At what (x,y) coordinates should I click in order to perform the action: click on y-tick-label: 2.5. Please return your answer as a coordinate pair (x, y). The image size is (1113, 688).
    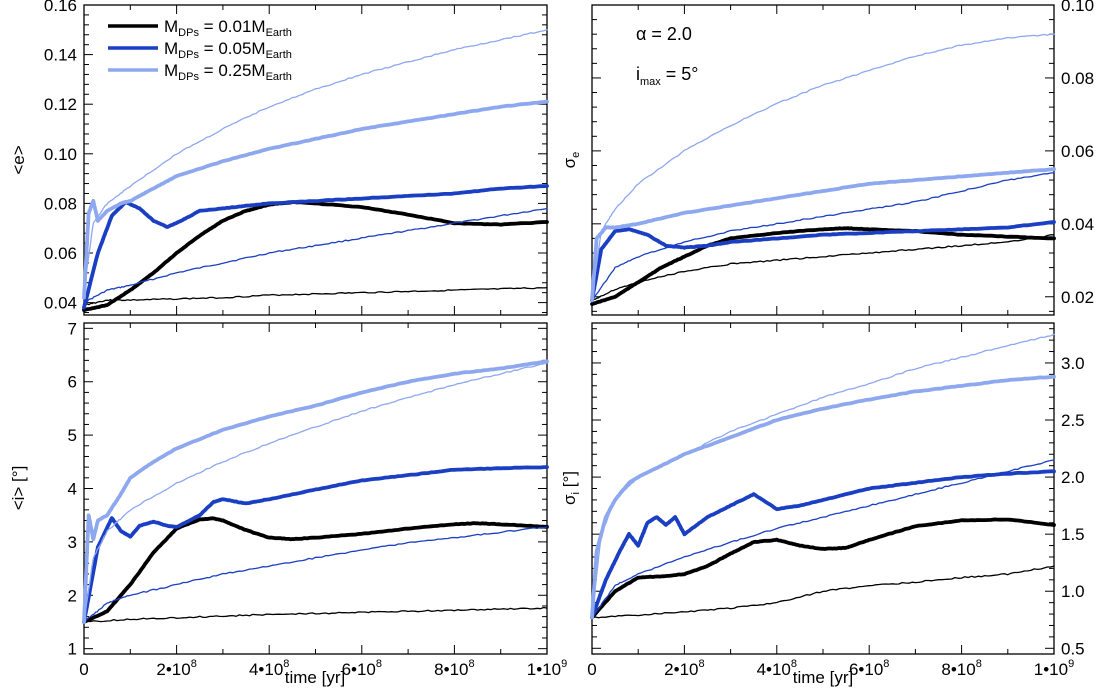
    Looking at the image, I should click on (1073, 420).